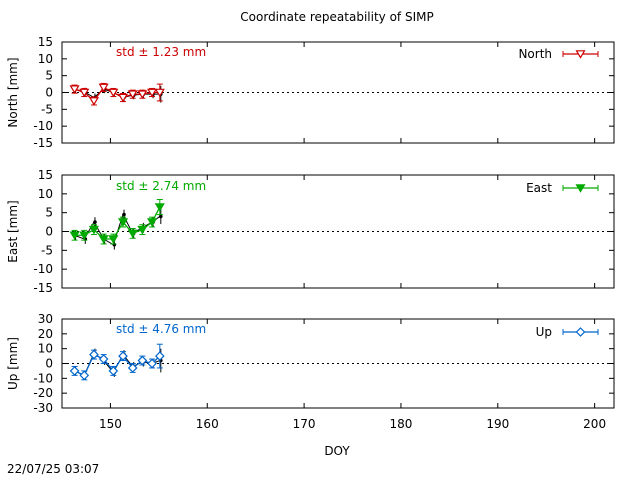  What do you see at coordinates (336, 17) in the screenshot?
I see `chart-title: Coordinate repeatability of SIMP` at bounding box center [336, 17].